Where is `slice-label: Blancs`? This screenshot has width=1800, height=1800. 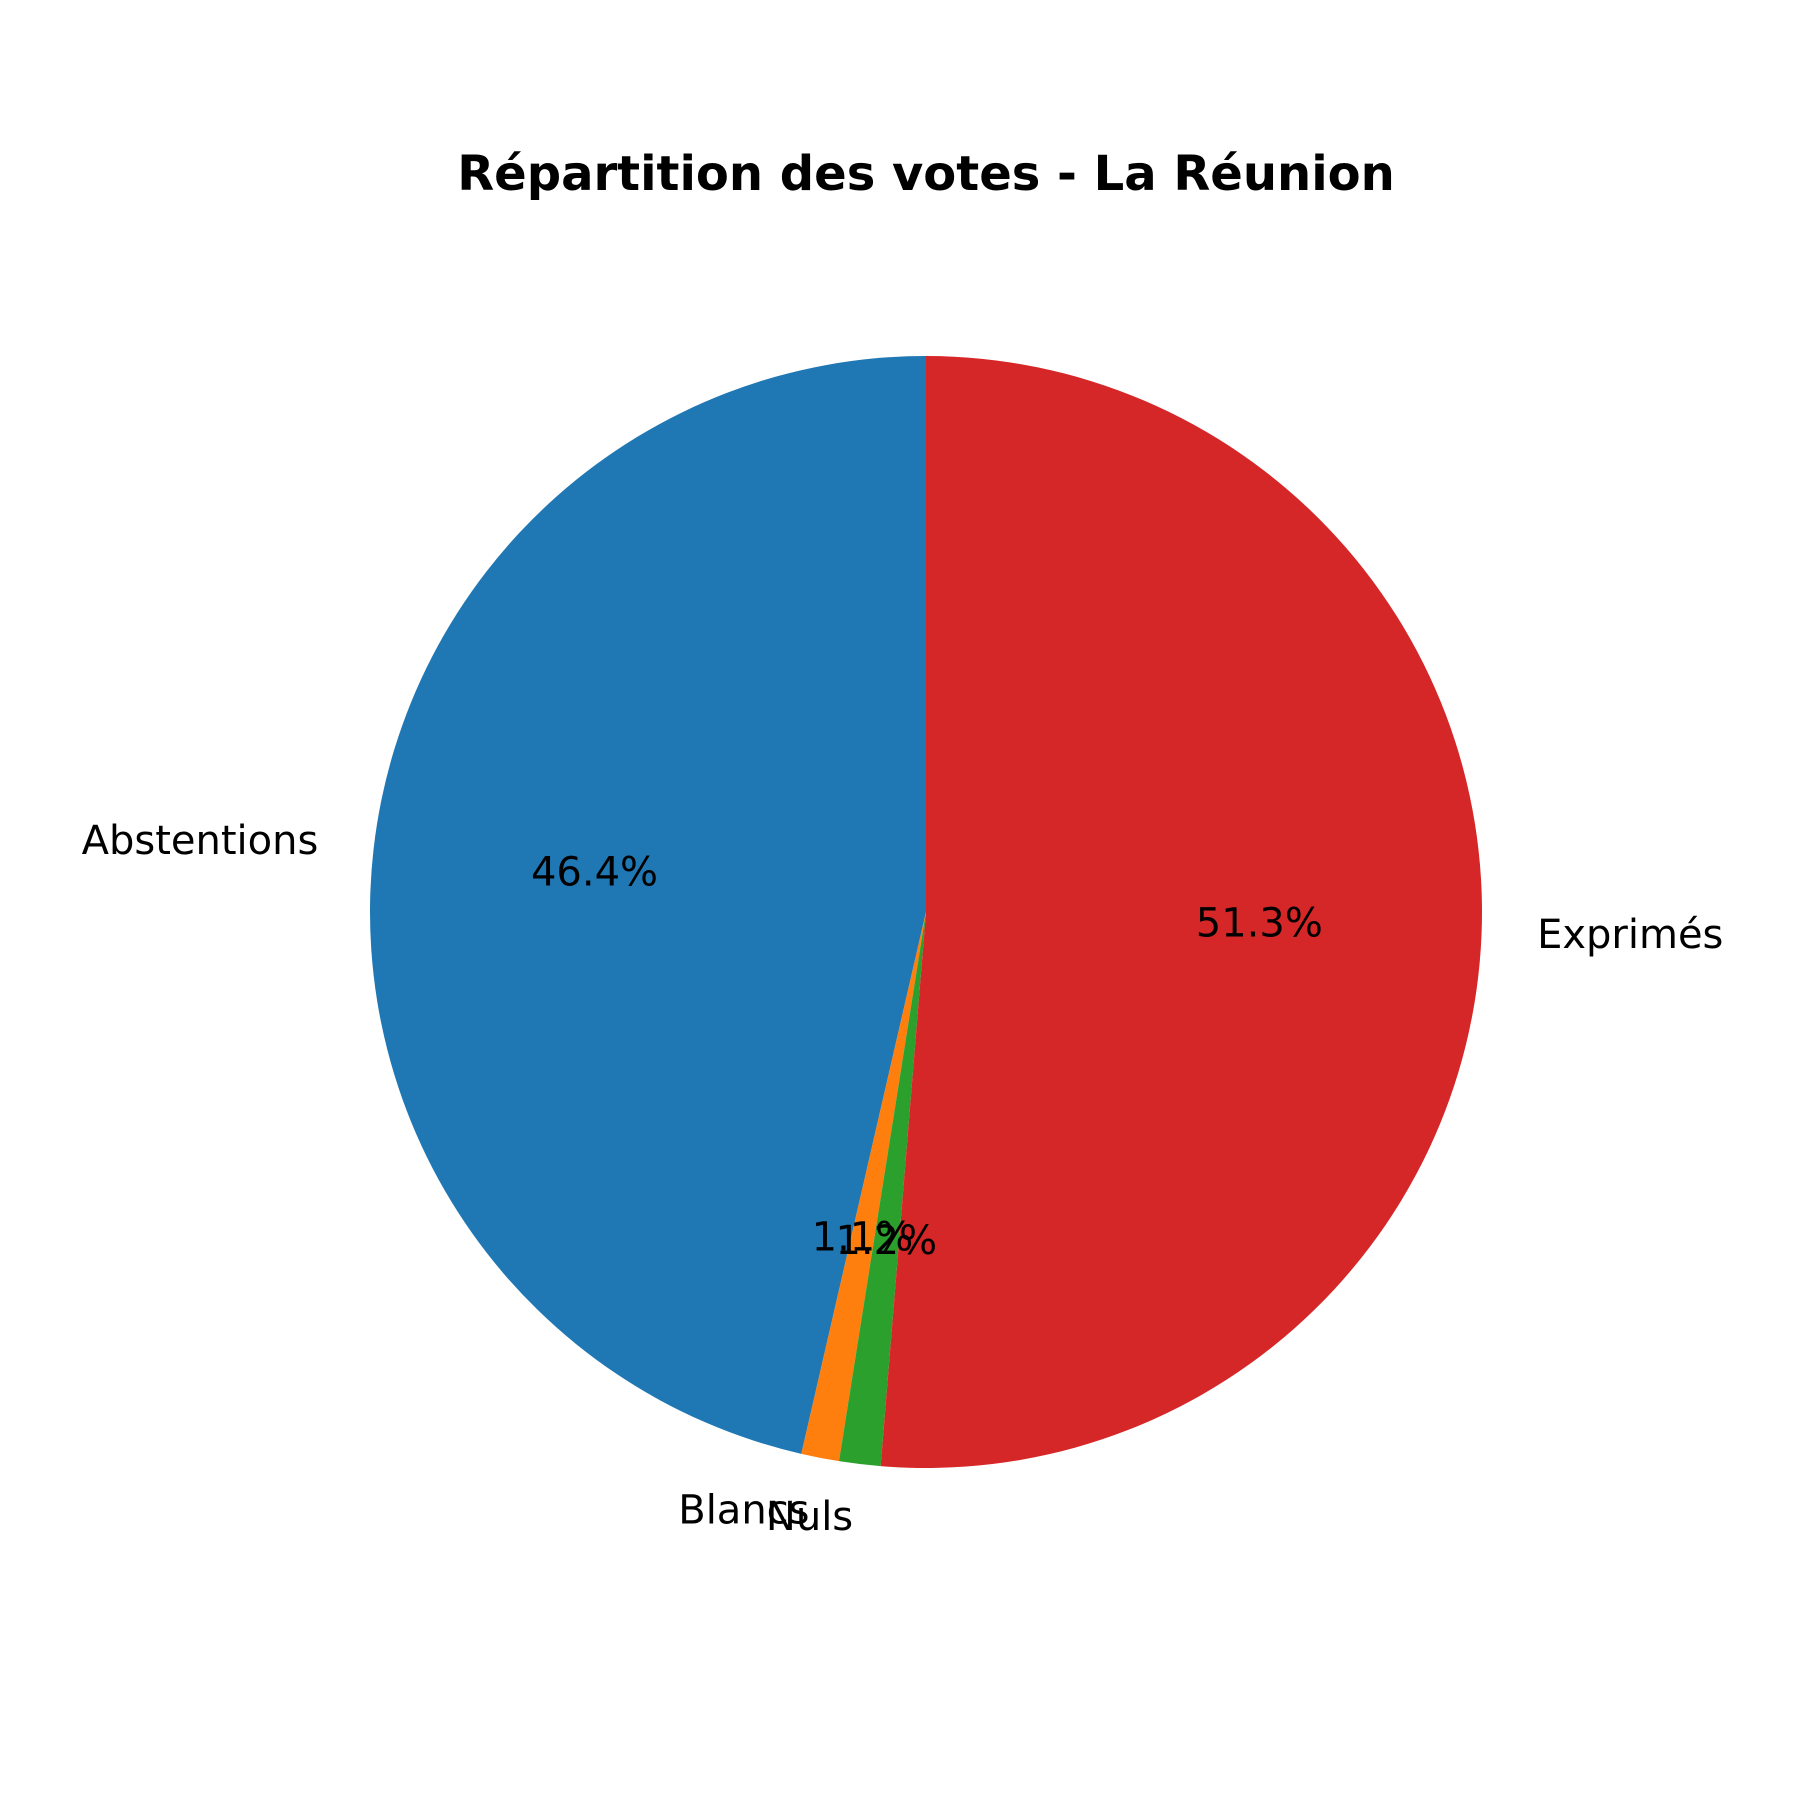 slice-label: Blancs is located at coordinates (743, 1510).